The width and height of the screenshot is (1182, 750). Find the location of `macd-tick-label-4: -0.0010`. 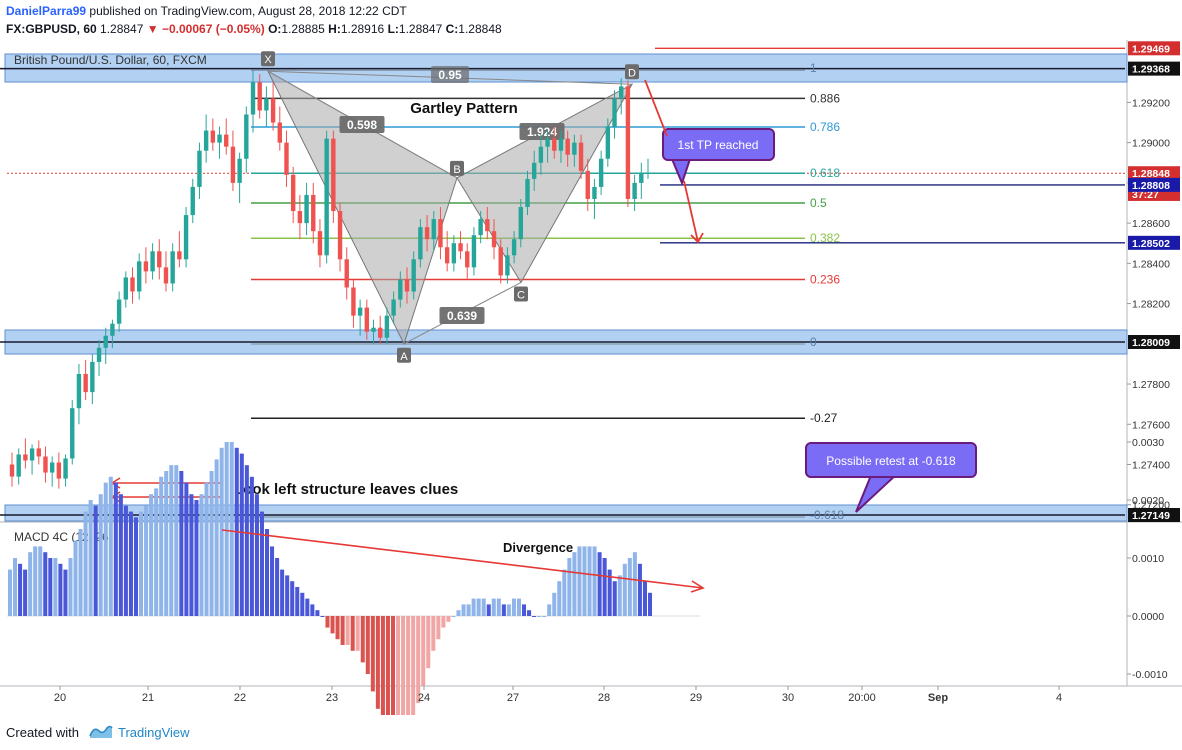

macd-tick-label-4: -0.0010 is located at coordinates (1150, 675).